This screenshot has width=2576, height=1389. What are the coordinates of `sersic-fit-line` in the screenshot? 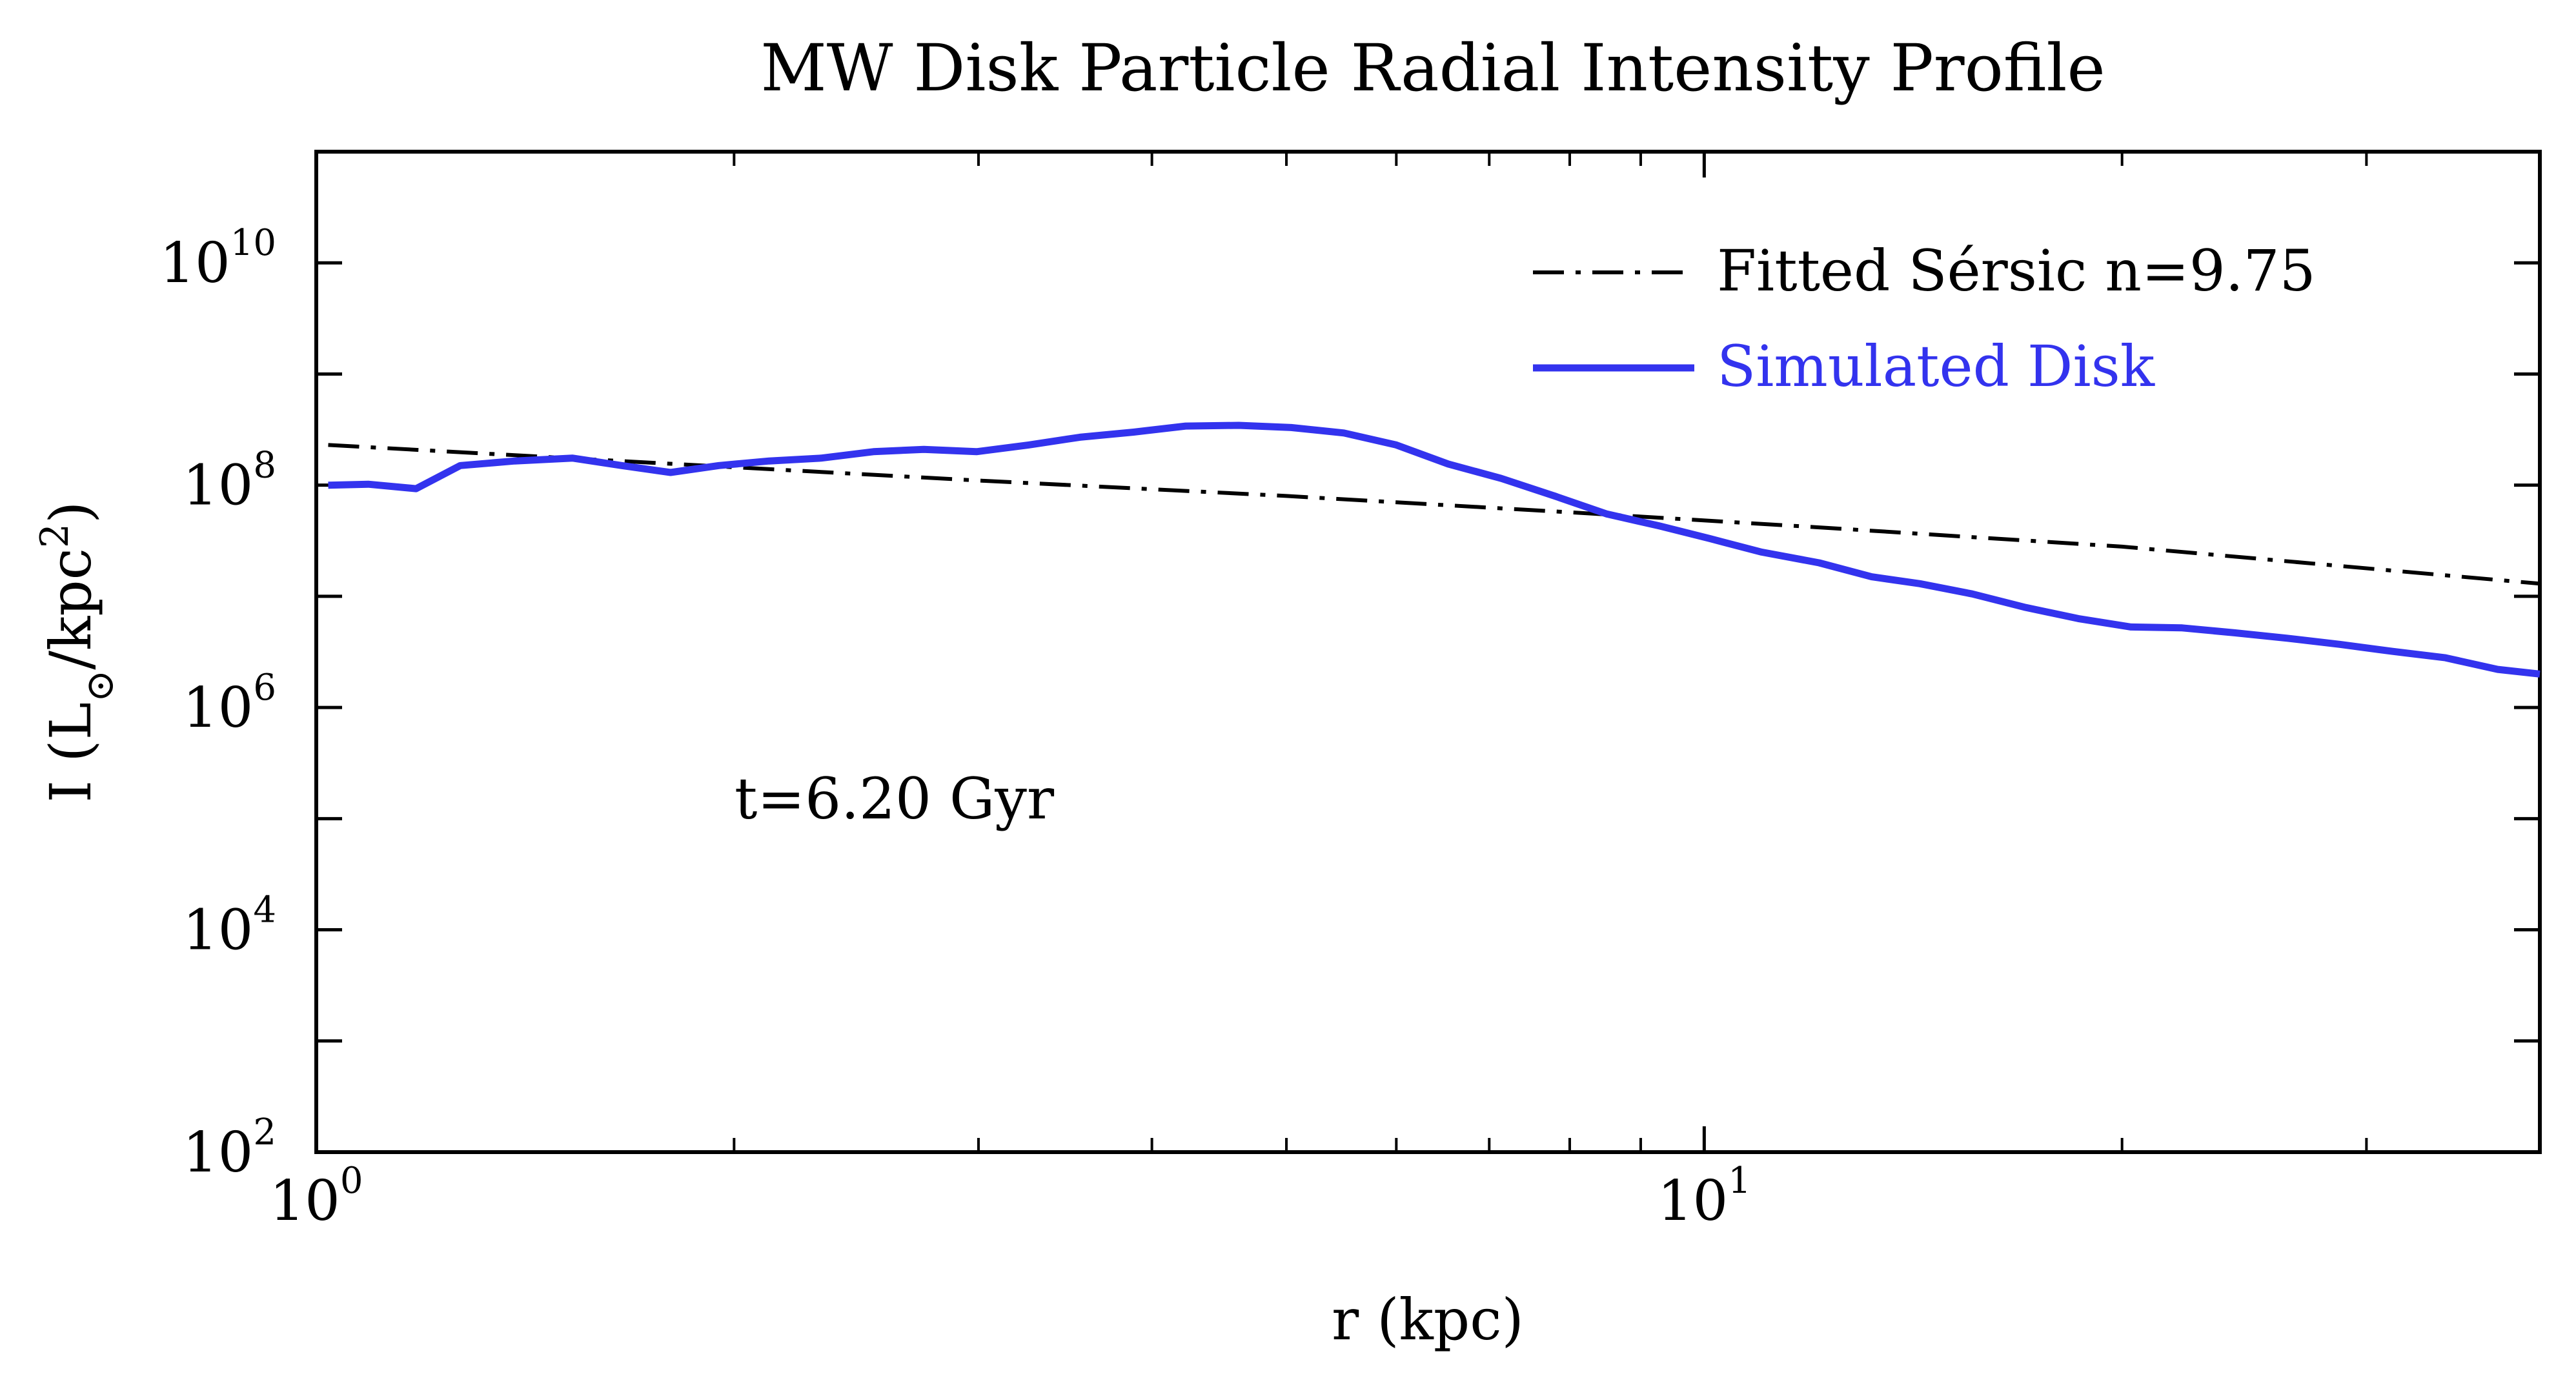 It's located at (1434, 514).